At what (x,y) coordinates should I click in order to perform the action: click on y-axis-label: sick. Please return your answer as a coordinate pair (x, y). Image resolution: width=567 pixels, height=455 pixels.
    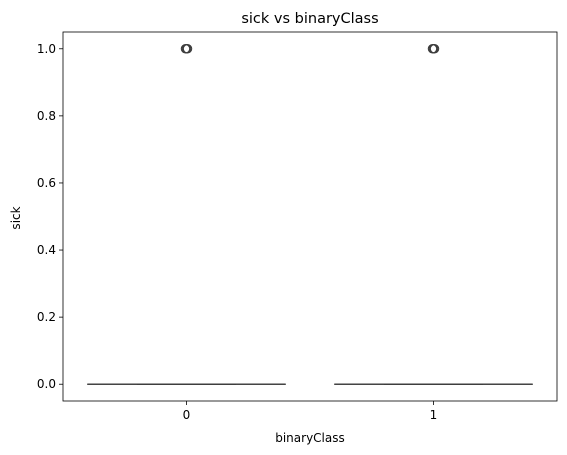
    Looking at the image, I should click on (16, 217).